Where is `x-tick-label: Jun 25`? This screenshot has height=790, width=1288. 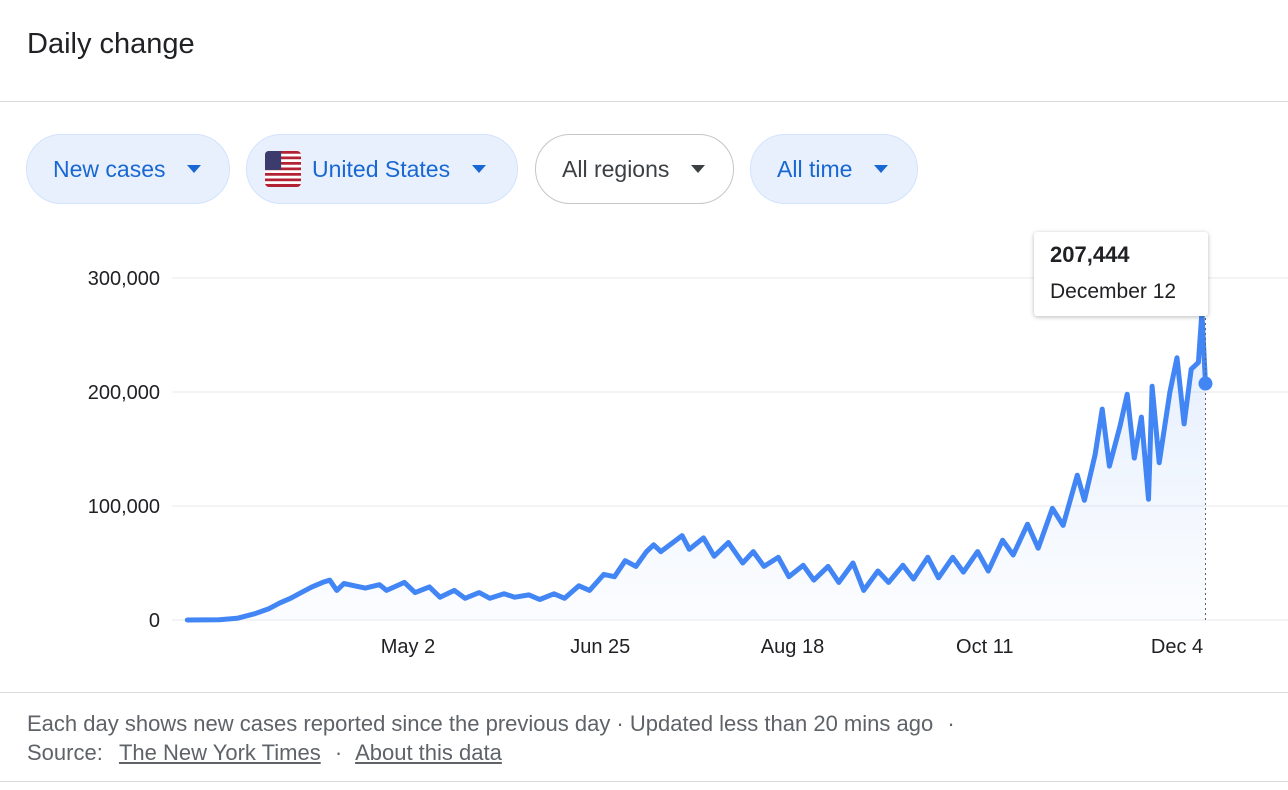 x-tick-label: Jun 25 is located at coordinates (600, 647).